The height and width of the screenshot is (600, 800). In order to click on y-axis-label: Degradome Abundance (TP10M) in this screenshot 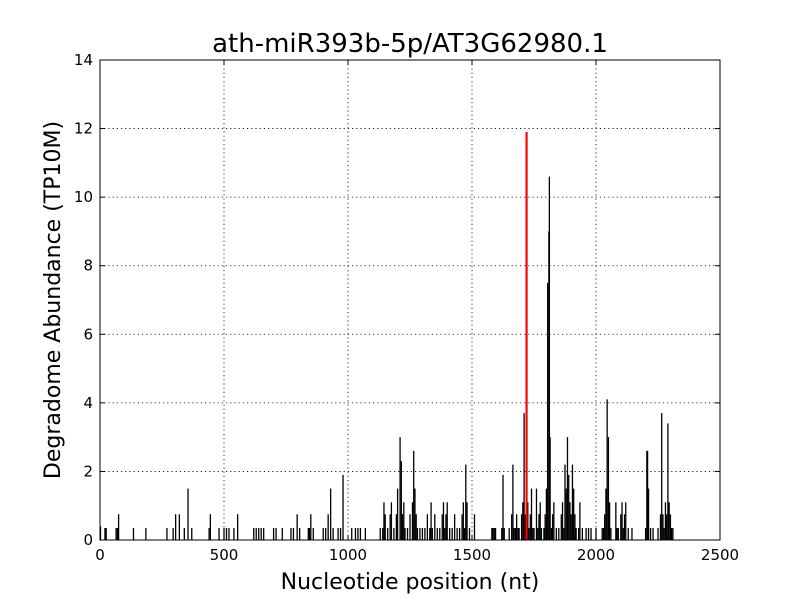, I will do `click(53, 300)`.